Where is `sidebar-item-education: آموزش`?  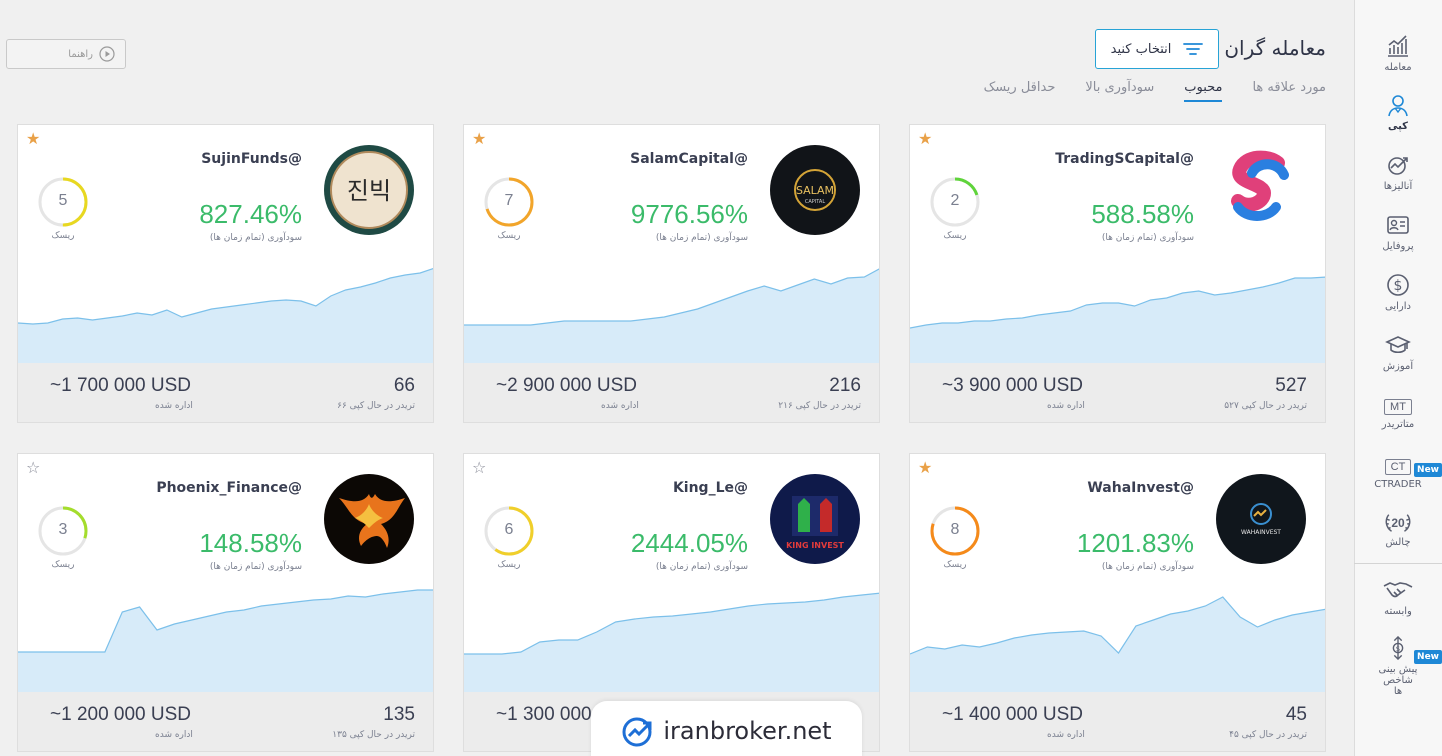
sidebar-item-education: آموزش is located at coordinates (1398, 352).